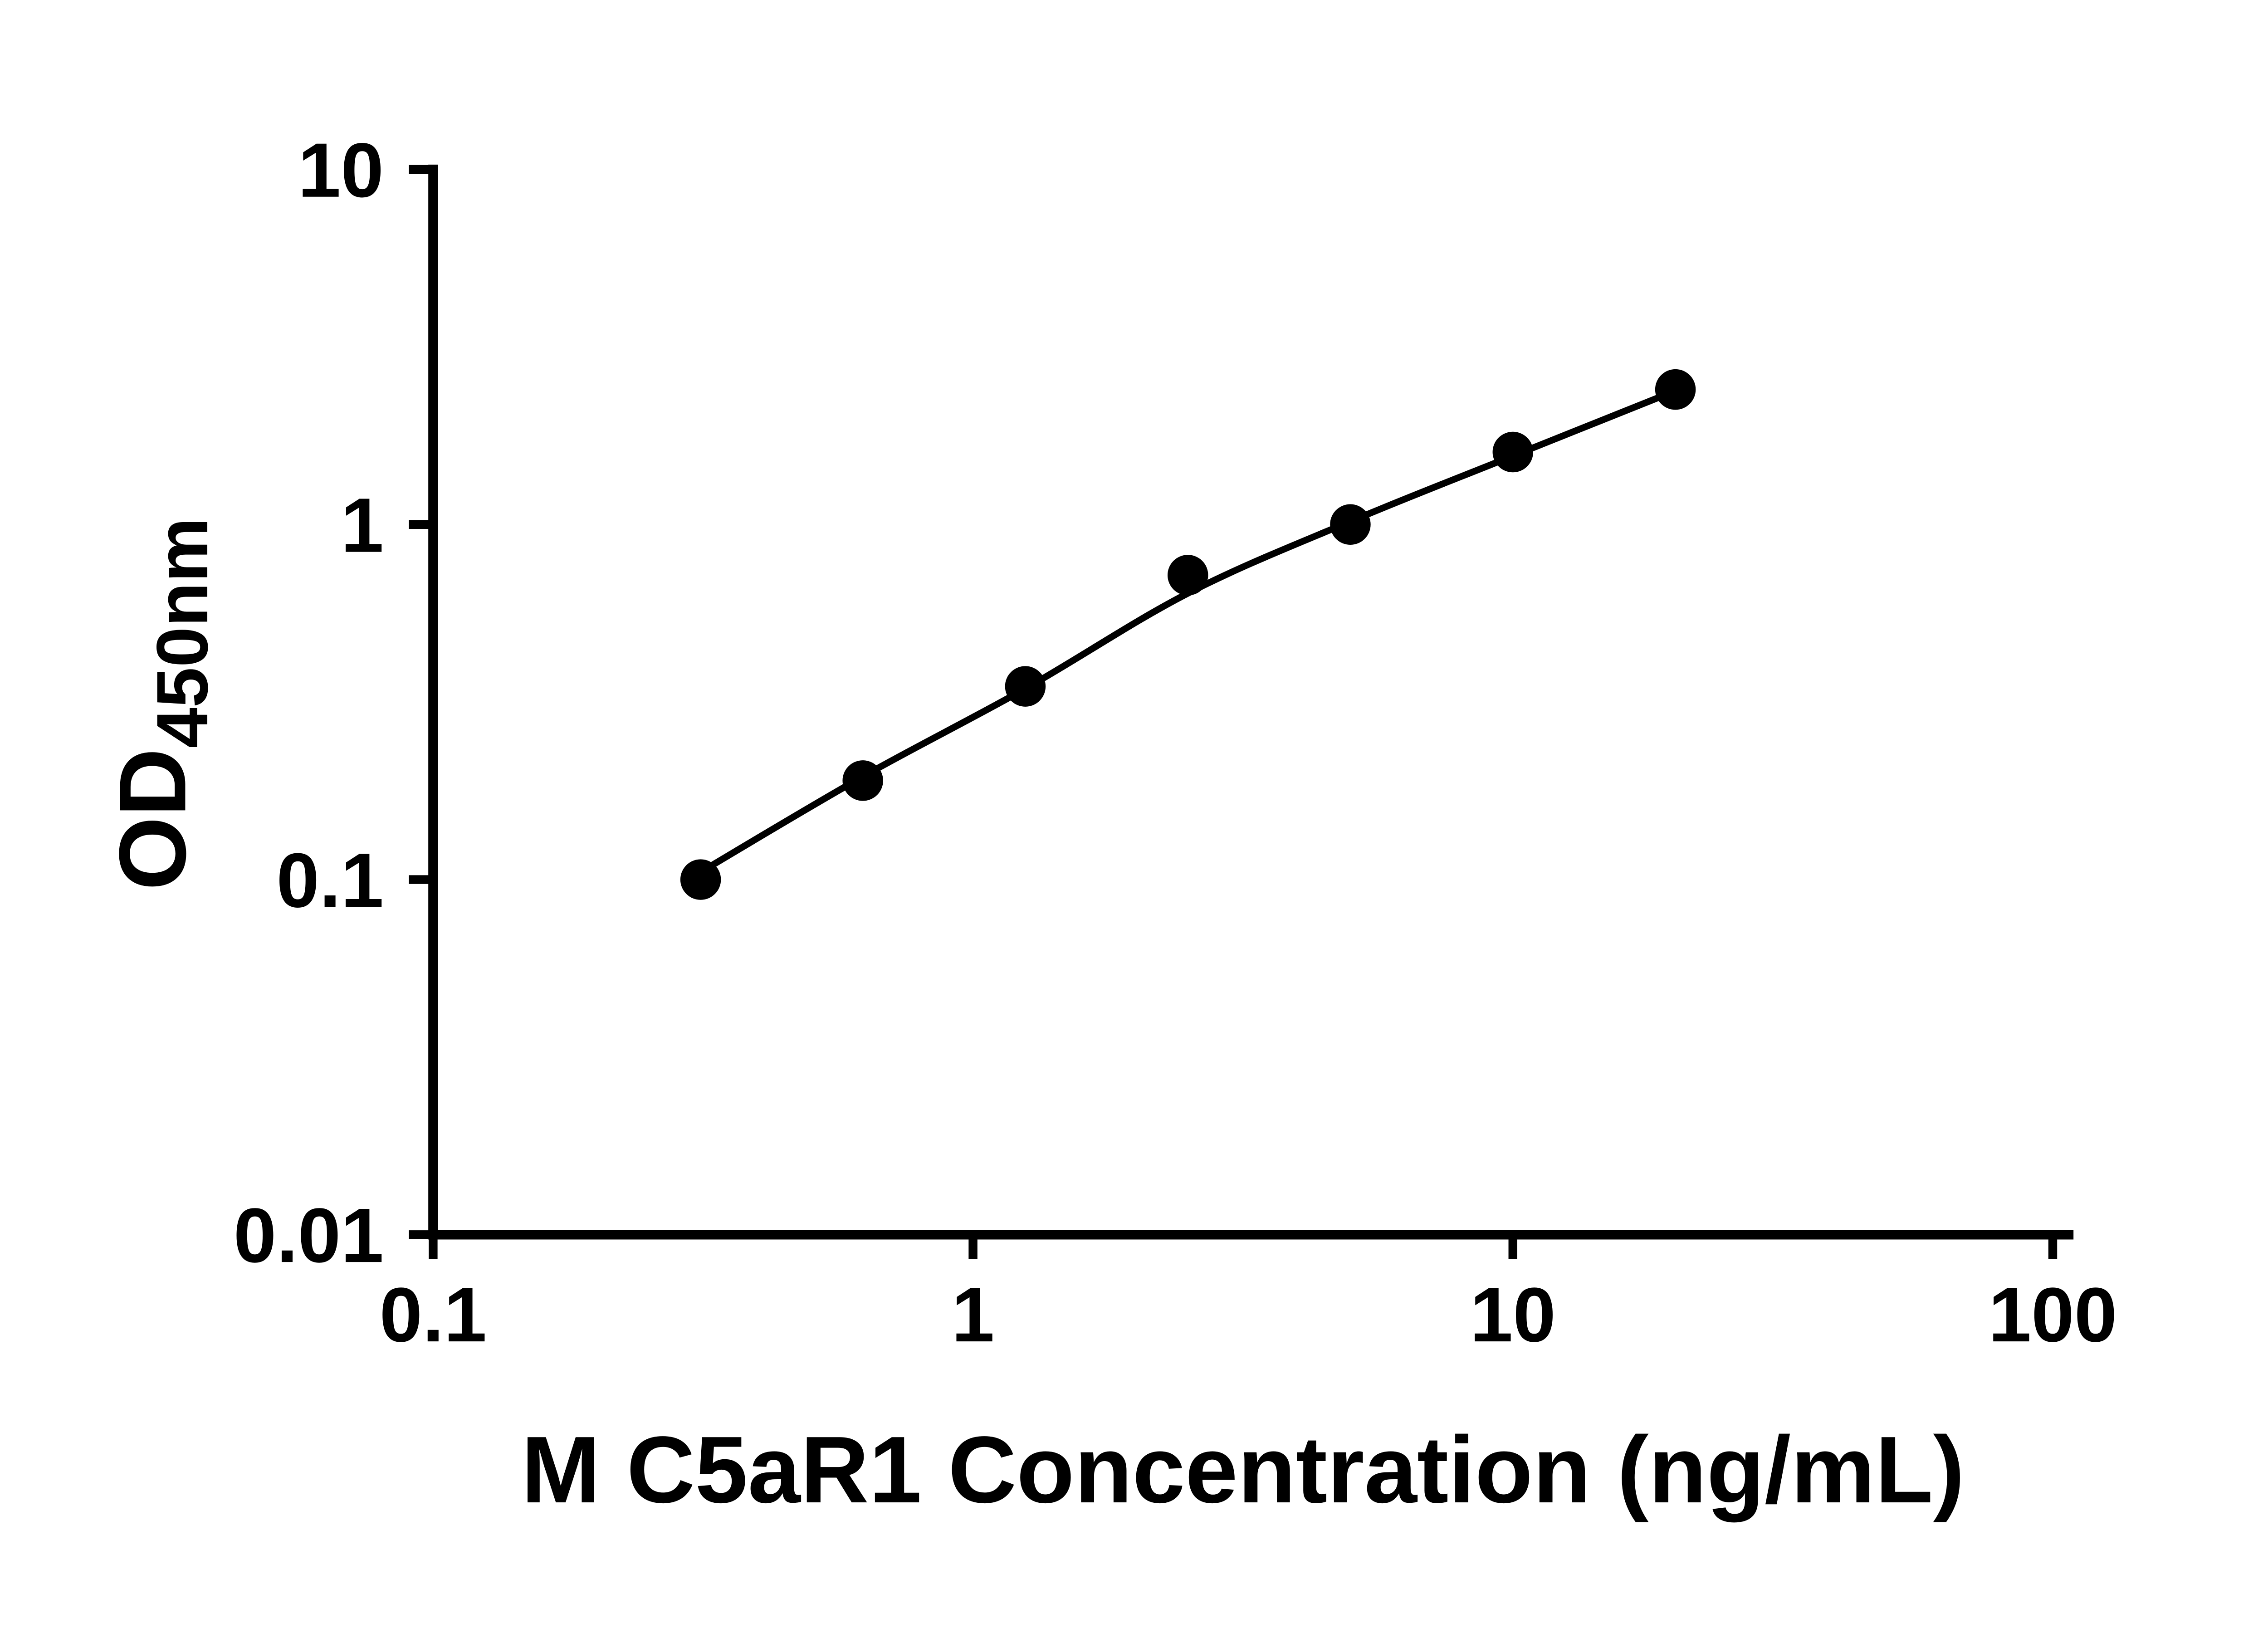 This screenshot has height=1633, width=2268. Describe the element at coordinates (434, 1315) in the screenshot. I see `x-axis-tick-label: 0.1` at that location.